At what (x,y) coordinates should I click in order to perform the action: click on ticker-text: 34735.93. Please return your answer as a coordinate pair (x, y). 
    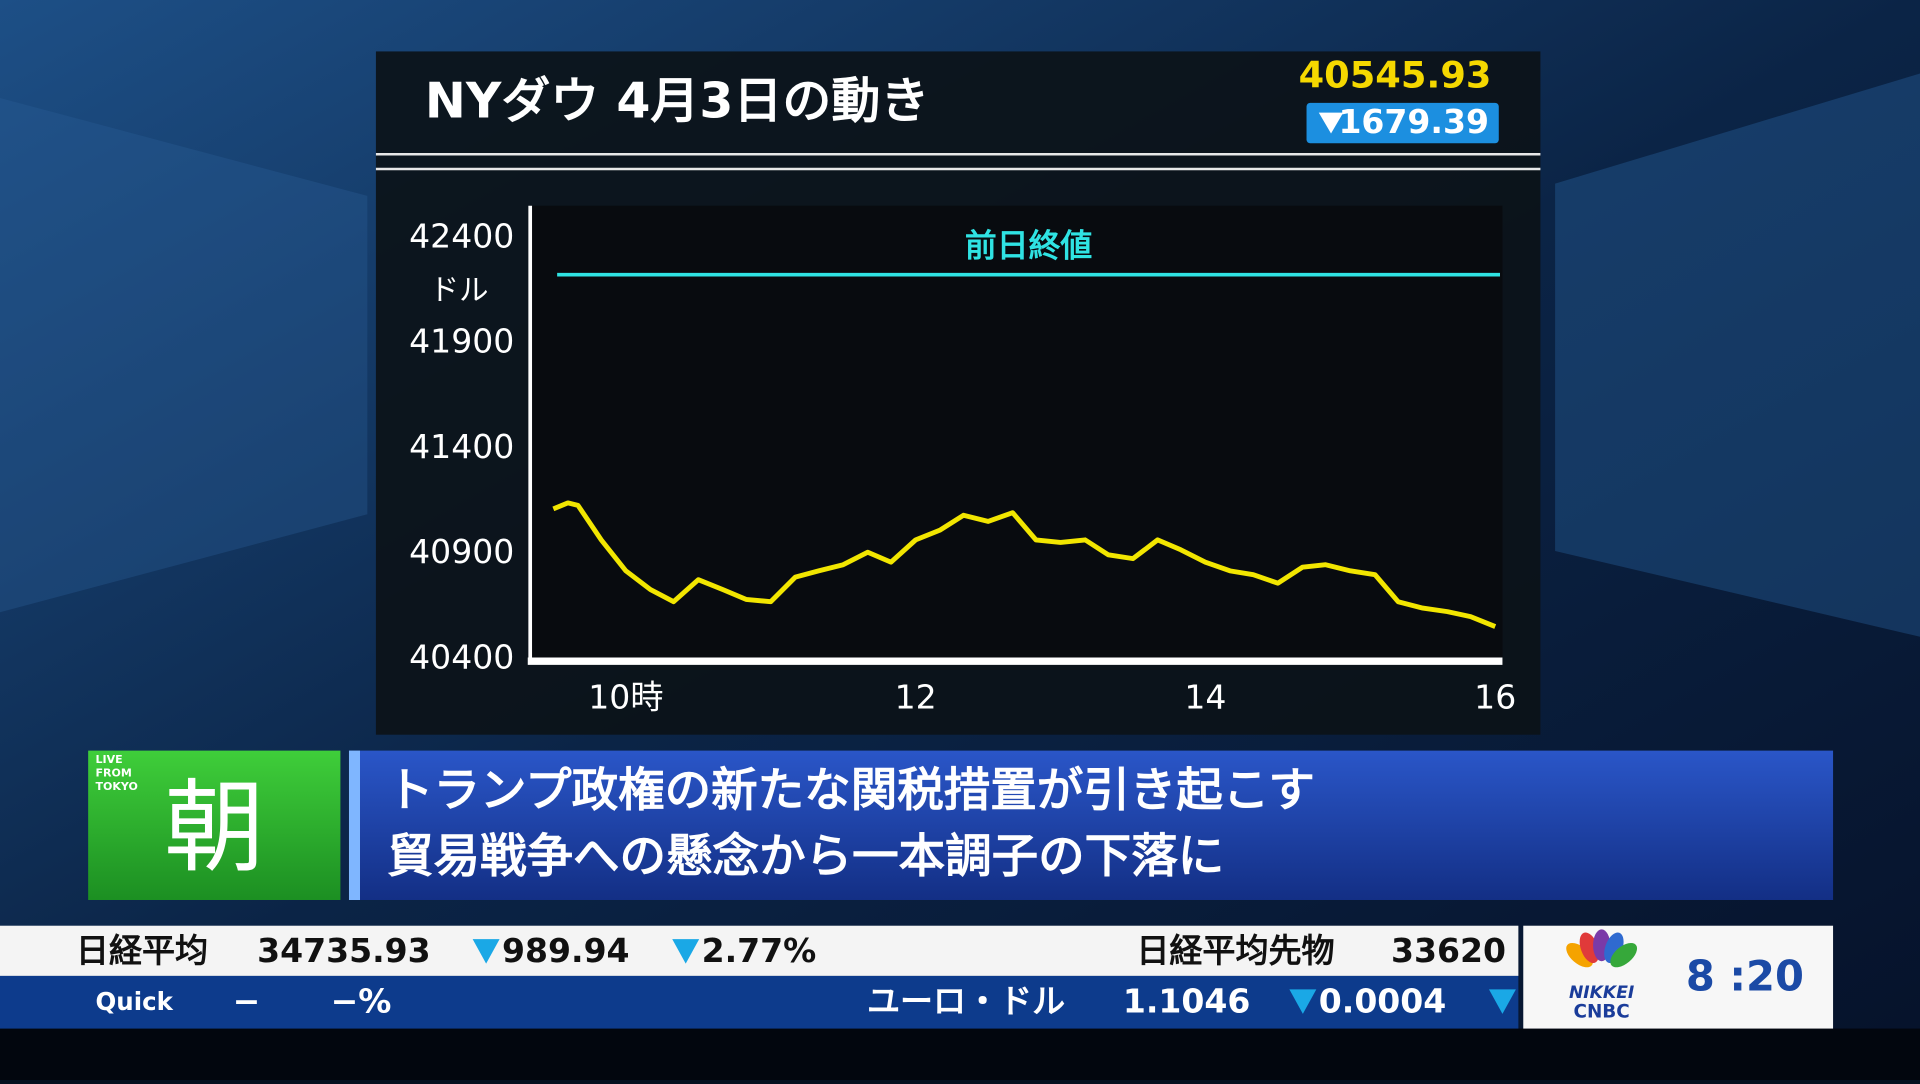
    Looking at the image, I should click on (344, 950).